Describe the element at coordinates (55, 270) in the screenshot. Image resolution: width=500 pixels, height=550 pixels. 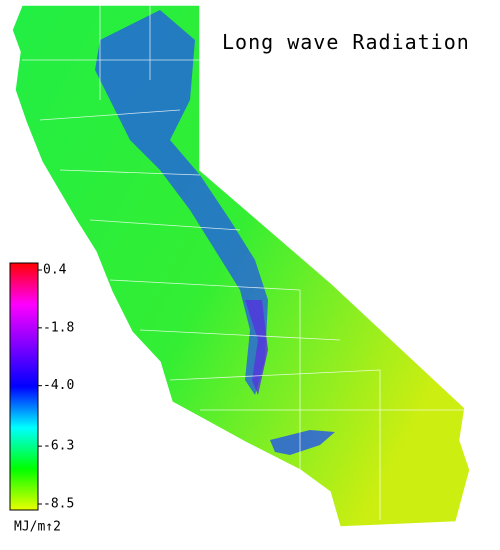
I see `colorbar-tick-label: 0.4` at that location.